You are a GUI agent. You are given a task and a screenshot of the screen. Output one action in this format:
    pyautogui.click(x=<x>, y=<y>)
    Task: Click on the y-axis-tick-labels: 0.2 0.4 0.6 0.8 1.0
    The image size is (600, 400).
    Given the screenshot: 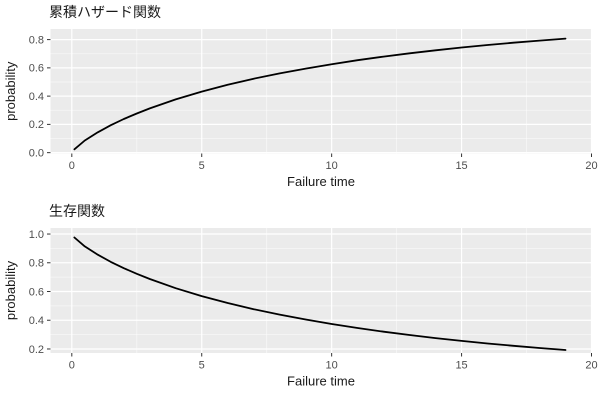 What is the action you would take?
    pyautogui.click(x=36, y=292)
    